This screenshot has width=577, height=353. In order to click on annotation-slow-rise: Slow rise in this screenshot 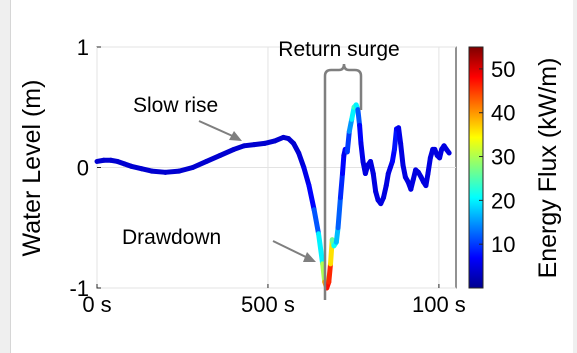, I will do `click(187, 117)`.